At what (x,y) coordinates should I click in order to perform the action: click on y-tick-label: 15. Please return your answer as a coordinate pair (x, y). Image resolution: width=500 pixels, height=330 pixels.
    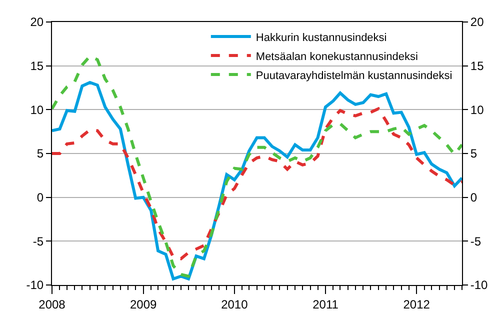
    Looking at the image, I should click on (37, 66).